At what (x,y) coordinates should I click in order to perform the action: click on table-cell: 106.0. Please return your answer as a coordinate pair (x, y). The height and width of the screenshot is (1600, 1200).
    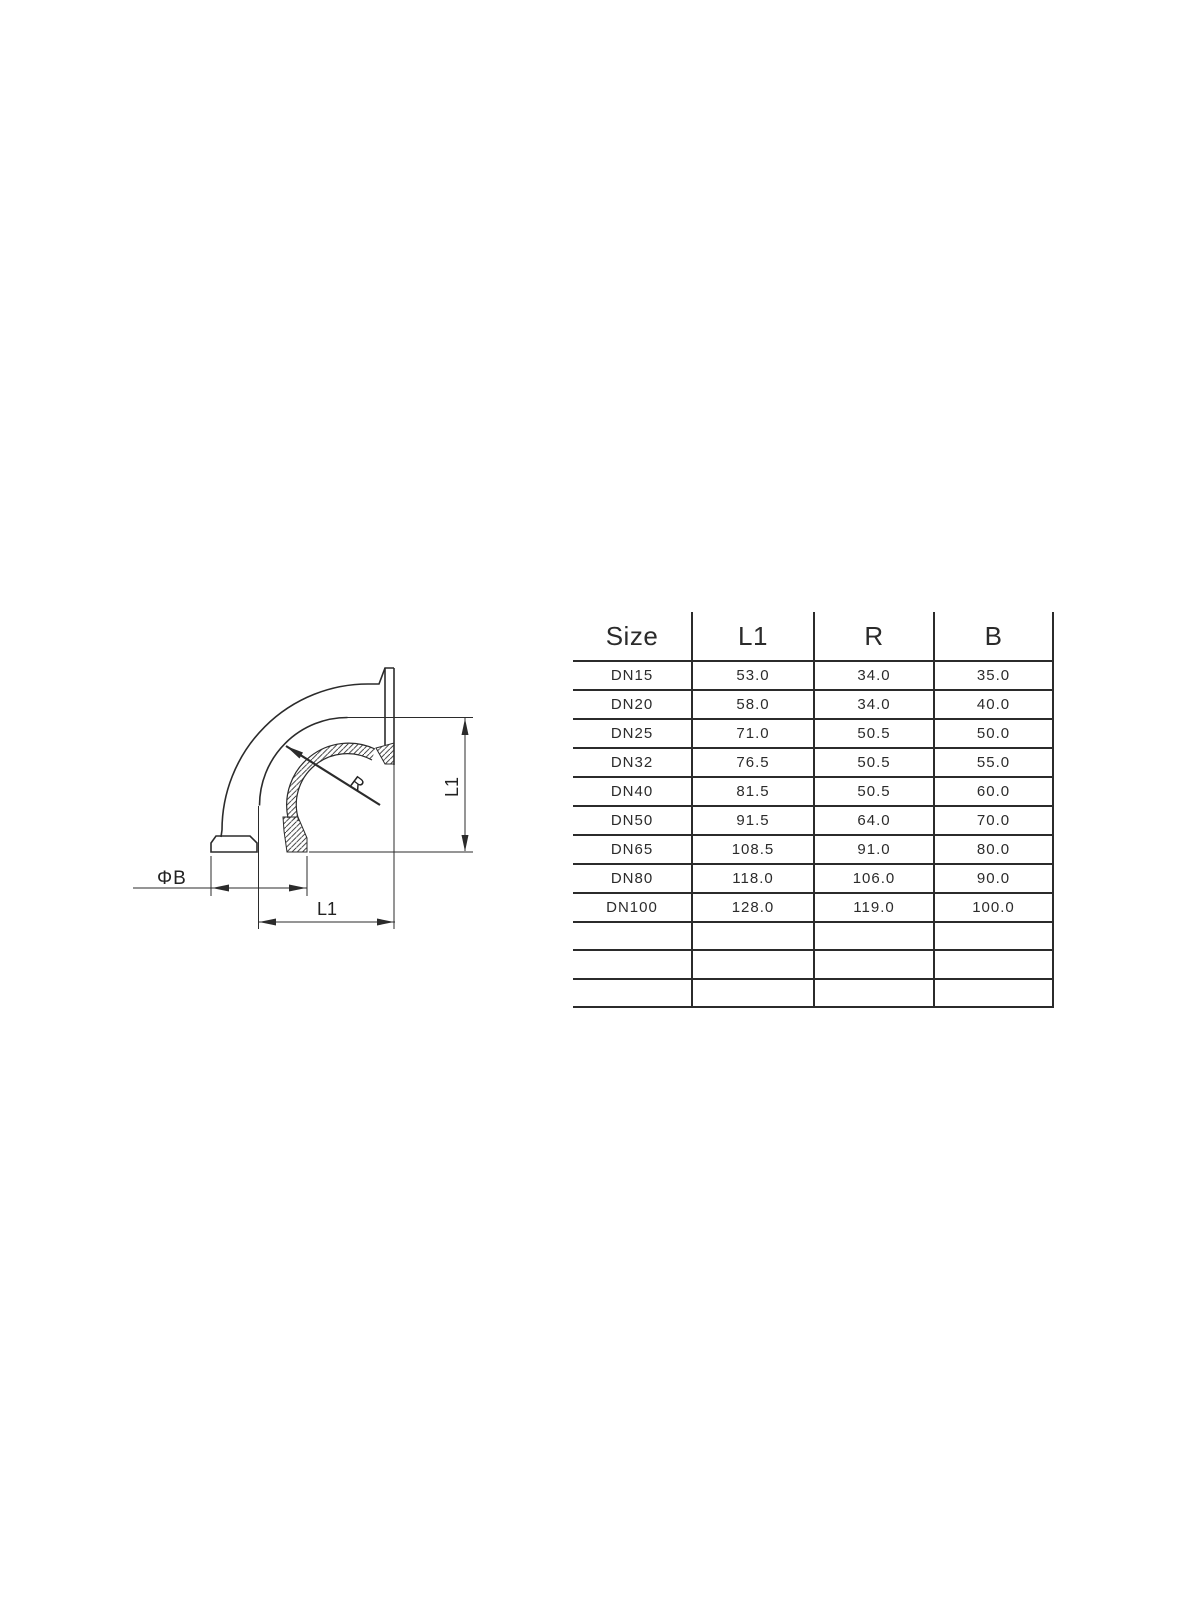
    Looking at the image, I should click on (875, 878).